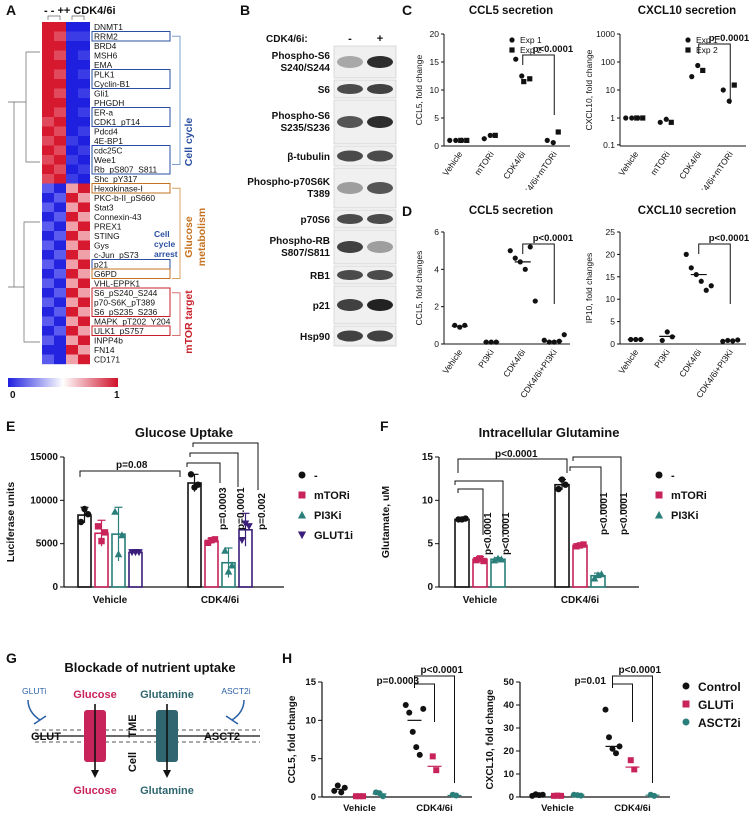 Image resolution: width=753 pixels, height=816 pixels. Describe the element at coordinates (27, 282) in the screenshot. I see `dendro-branch` at that location.